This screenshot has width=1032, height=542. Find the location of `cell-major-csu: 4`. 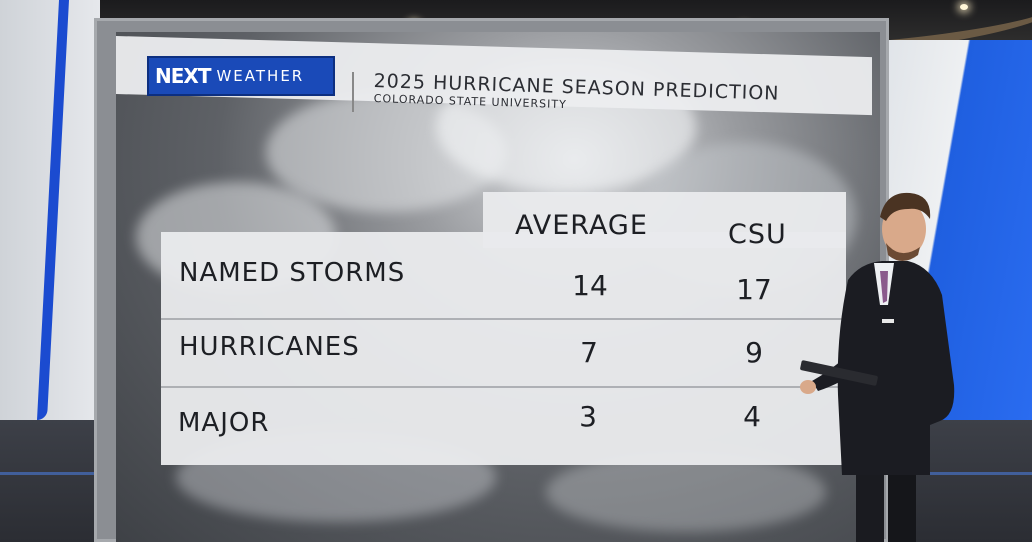

cell-major-csu: 4 is located at coordinates (752, 416).